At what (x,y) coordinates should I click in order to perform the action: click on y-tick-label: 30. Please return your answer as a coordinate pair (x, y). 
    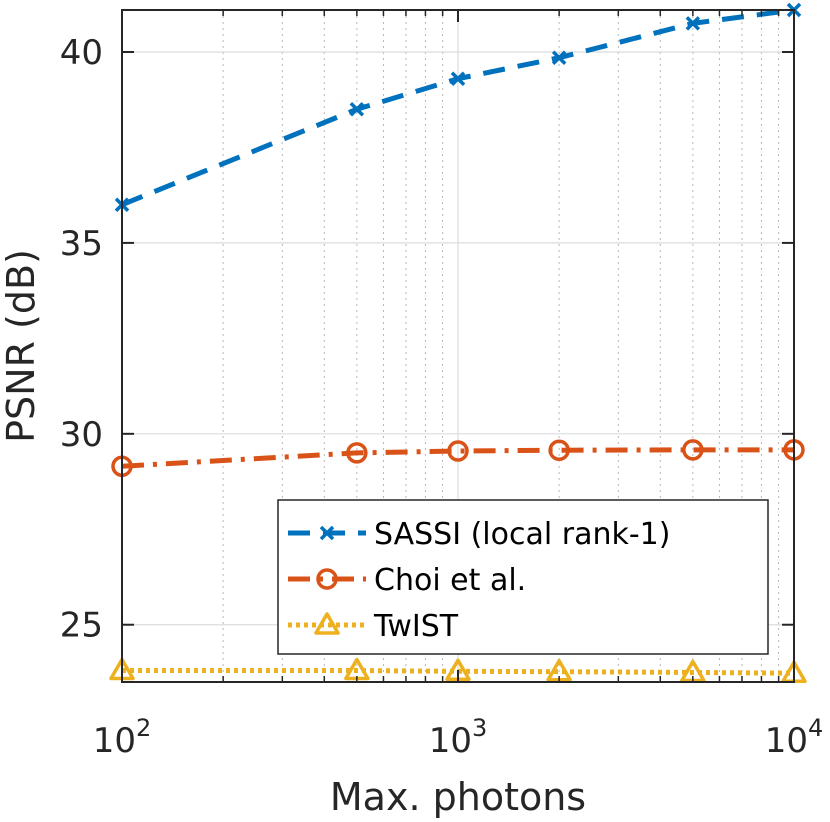
    Looking at the image, I should click on (81, 435).